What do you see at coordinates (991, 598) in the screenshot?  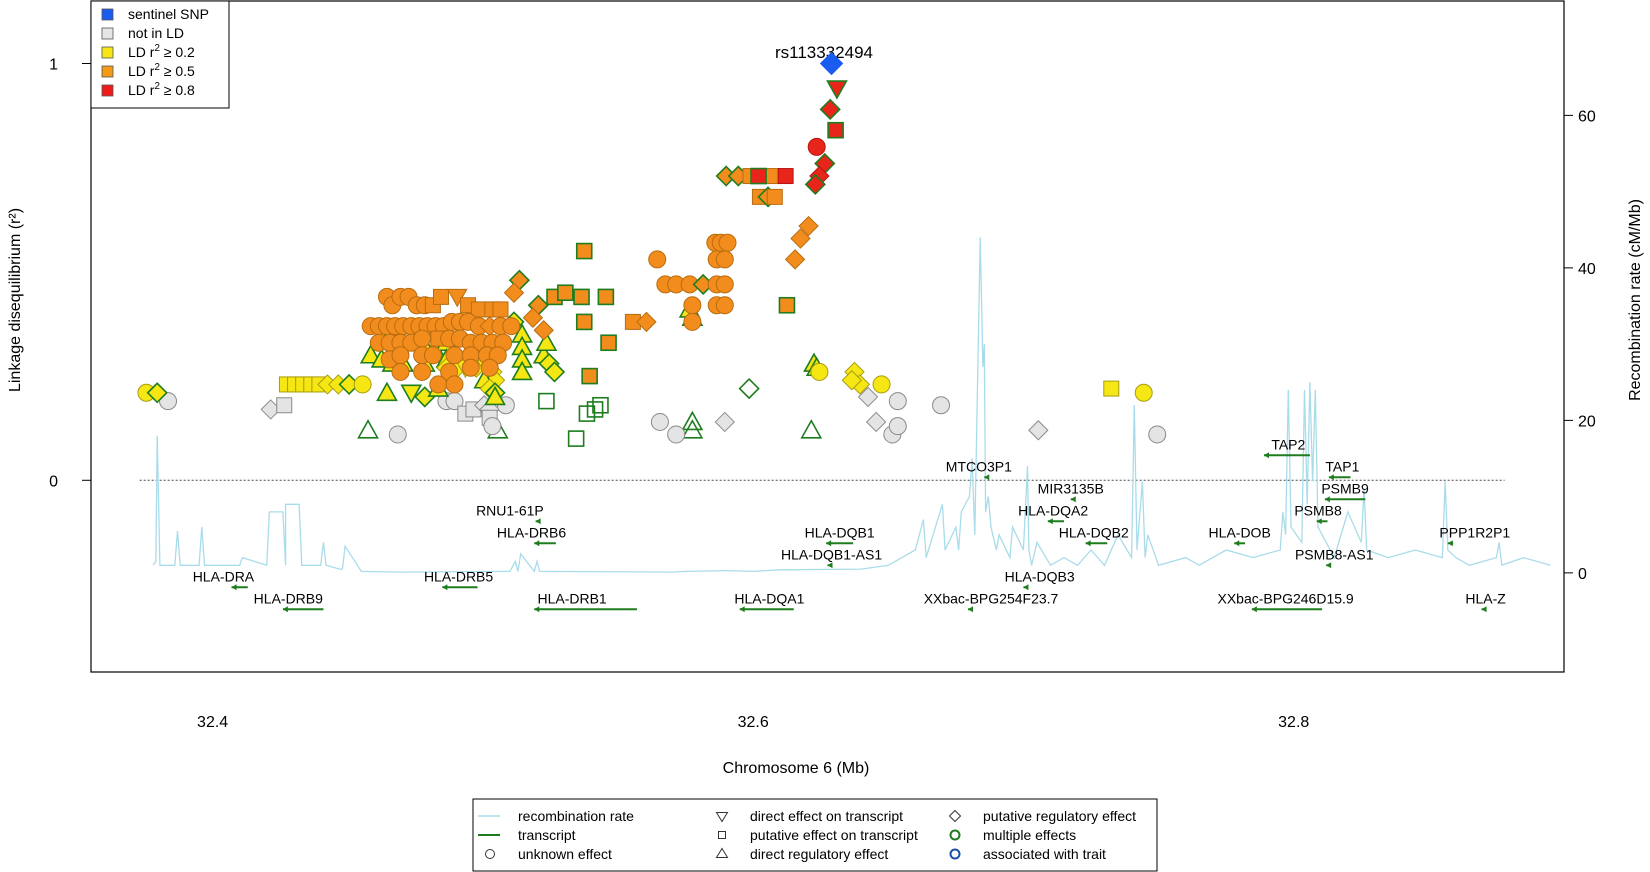 I see `gene-label: XXbac-BPG254F23.7` at bounding box center [991, 598].